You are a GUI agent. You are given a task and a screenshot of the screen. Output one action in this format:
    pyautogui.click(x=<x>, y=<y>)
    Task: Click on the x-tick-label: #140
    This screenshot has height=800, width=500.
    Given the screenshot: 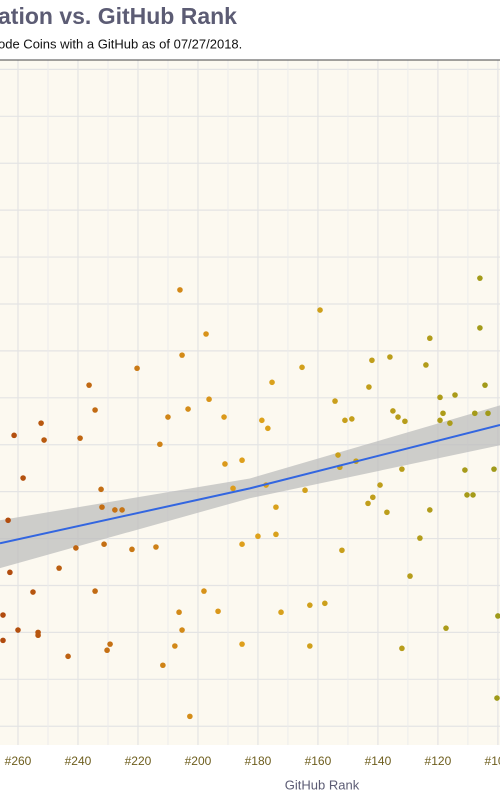 What is the action you would take?
    pyautogui.click(x=378, y=761)
    